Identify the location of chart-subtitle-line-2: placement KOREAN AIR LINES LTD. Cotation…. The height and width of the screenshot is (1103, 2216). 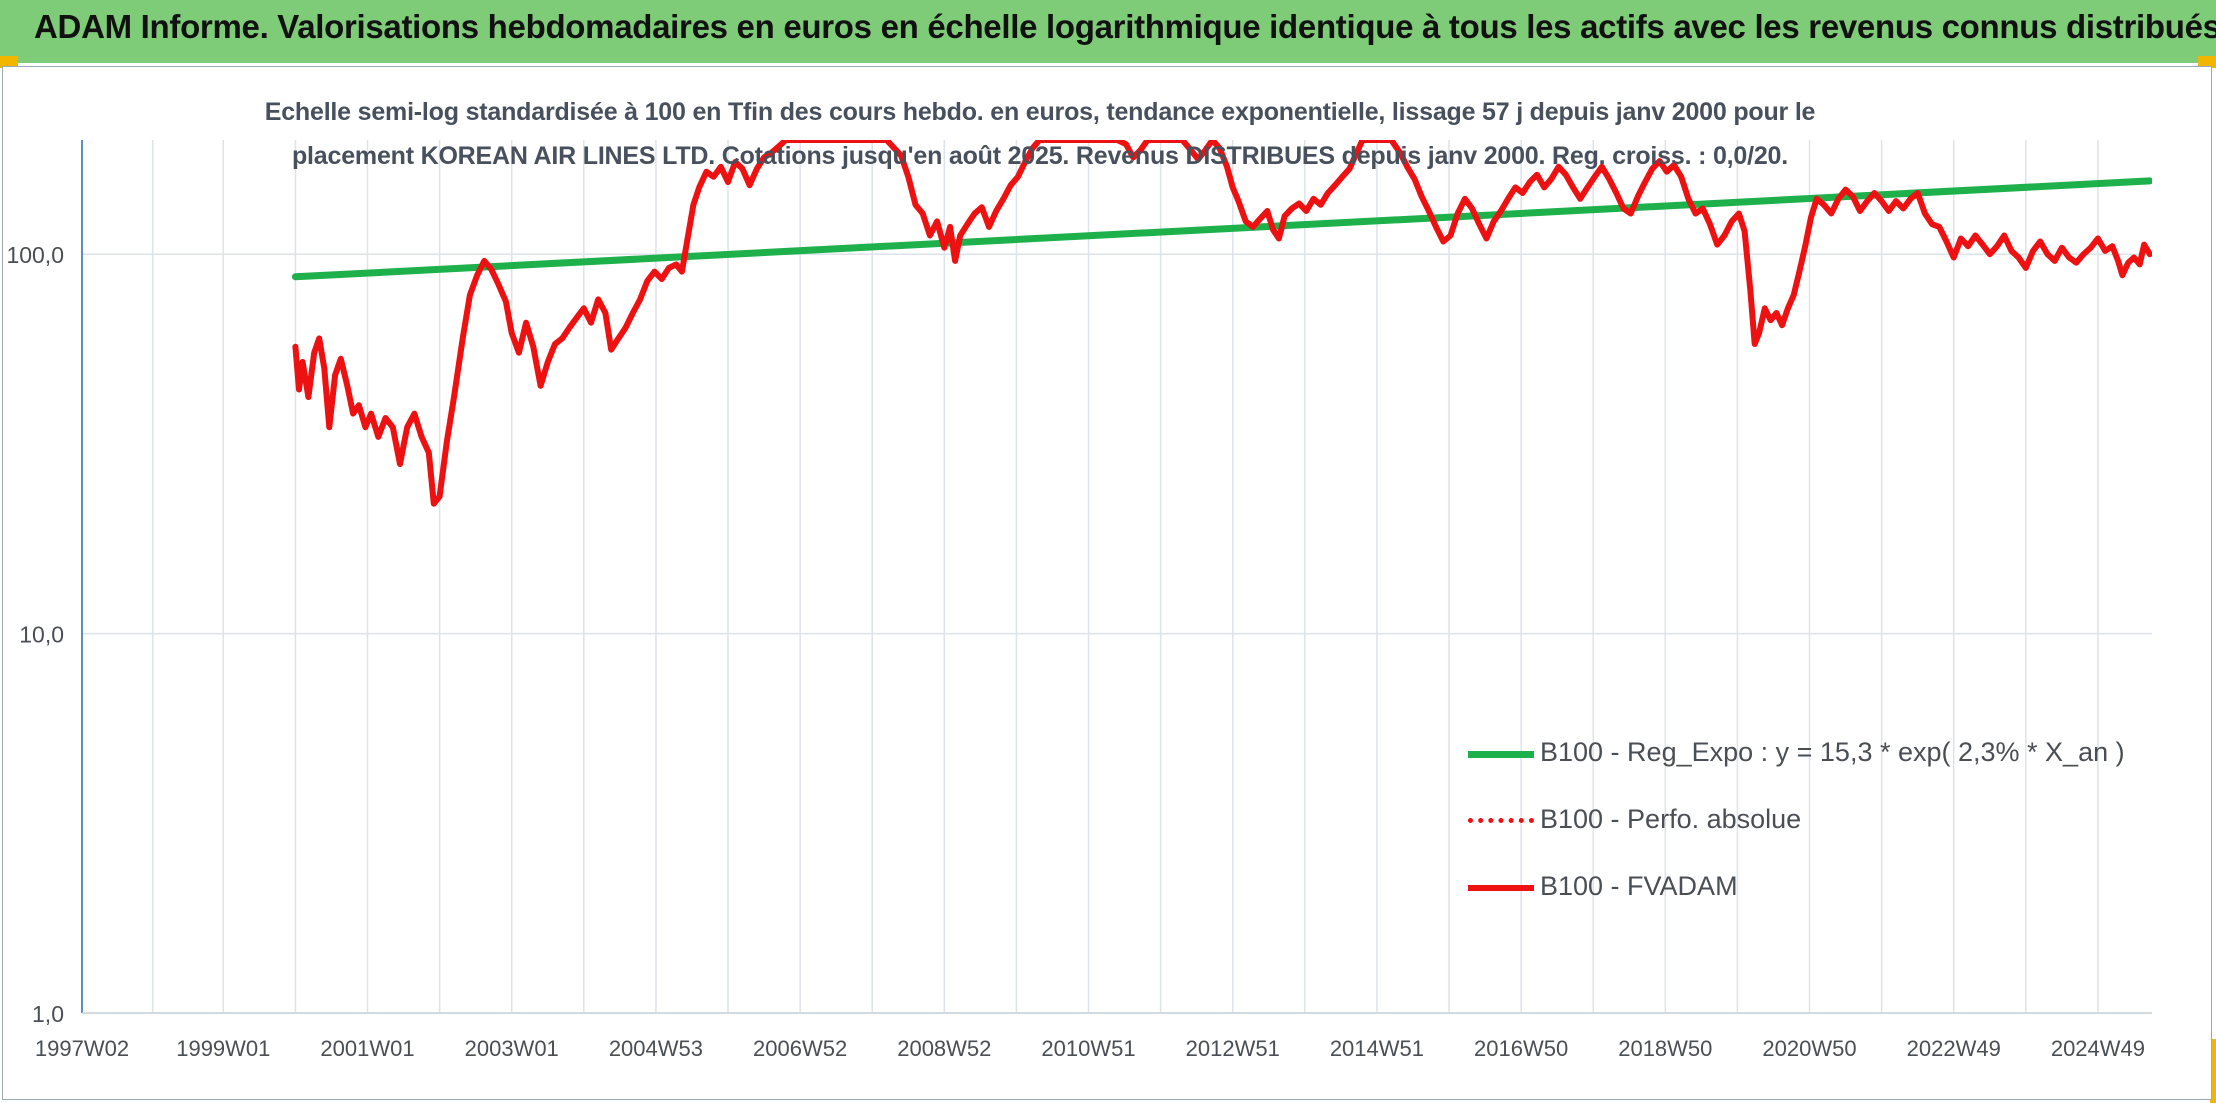
(1039, 156).